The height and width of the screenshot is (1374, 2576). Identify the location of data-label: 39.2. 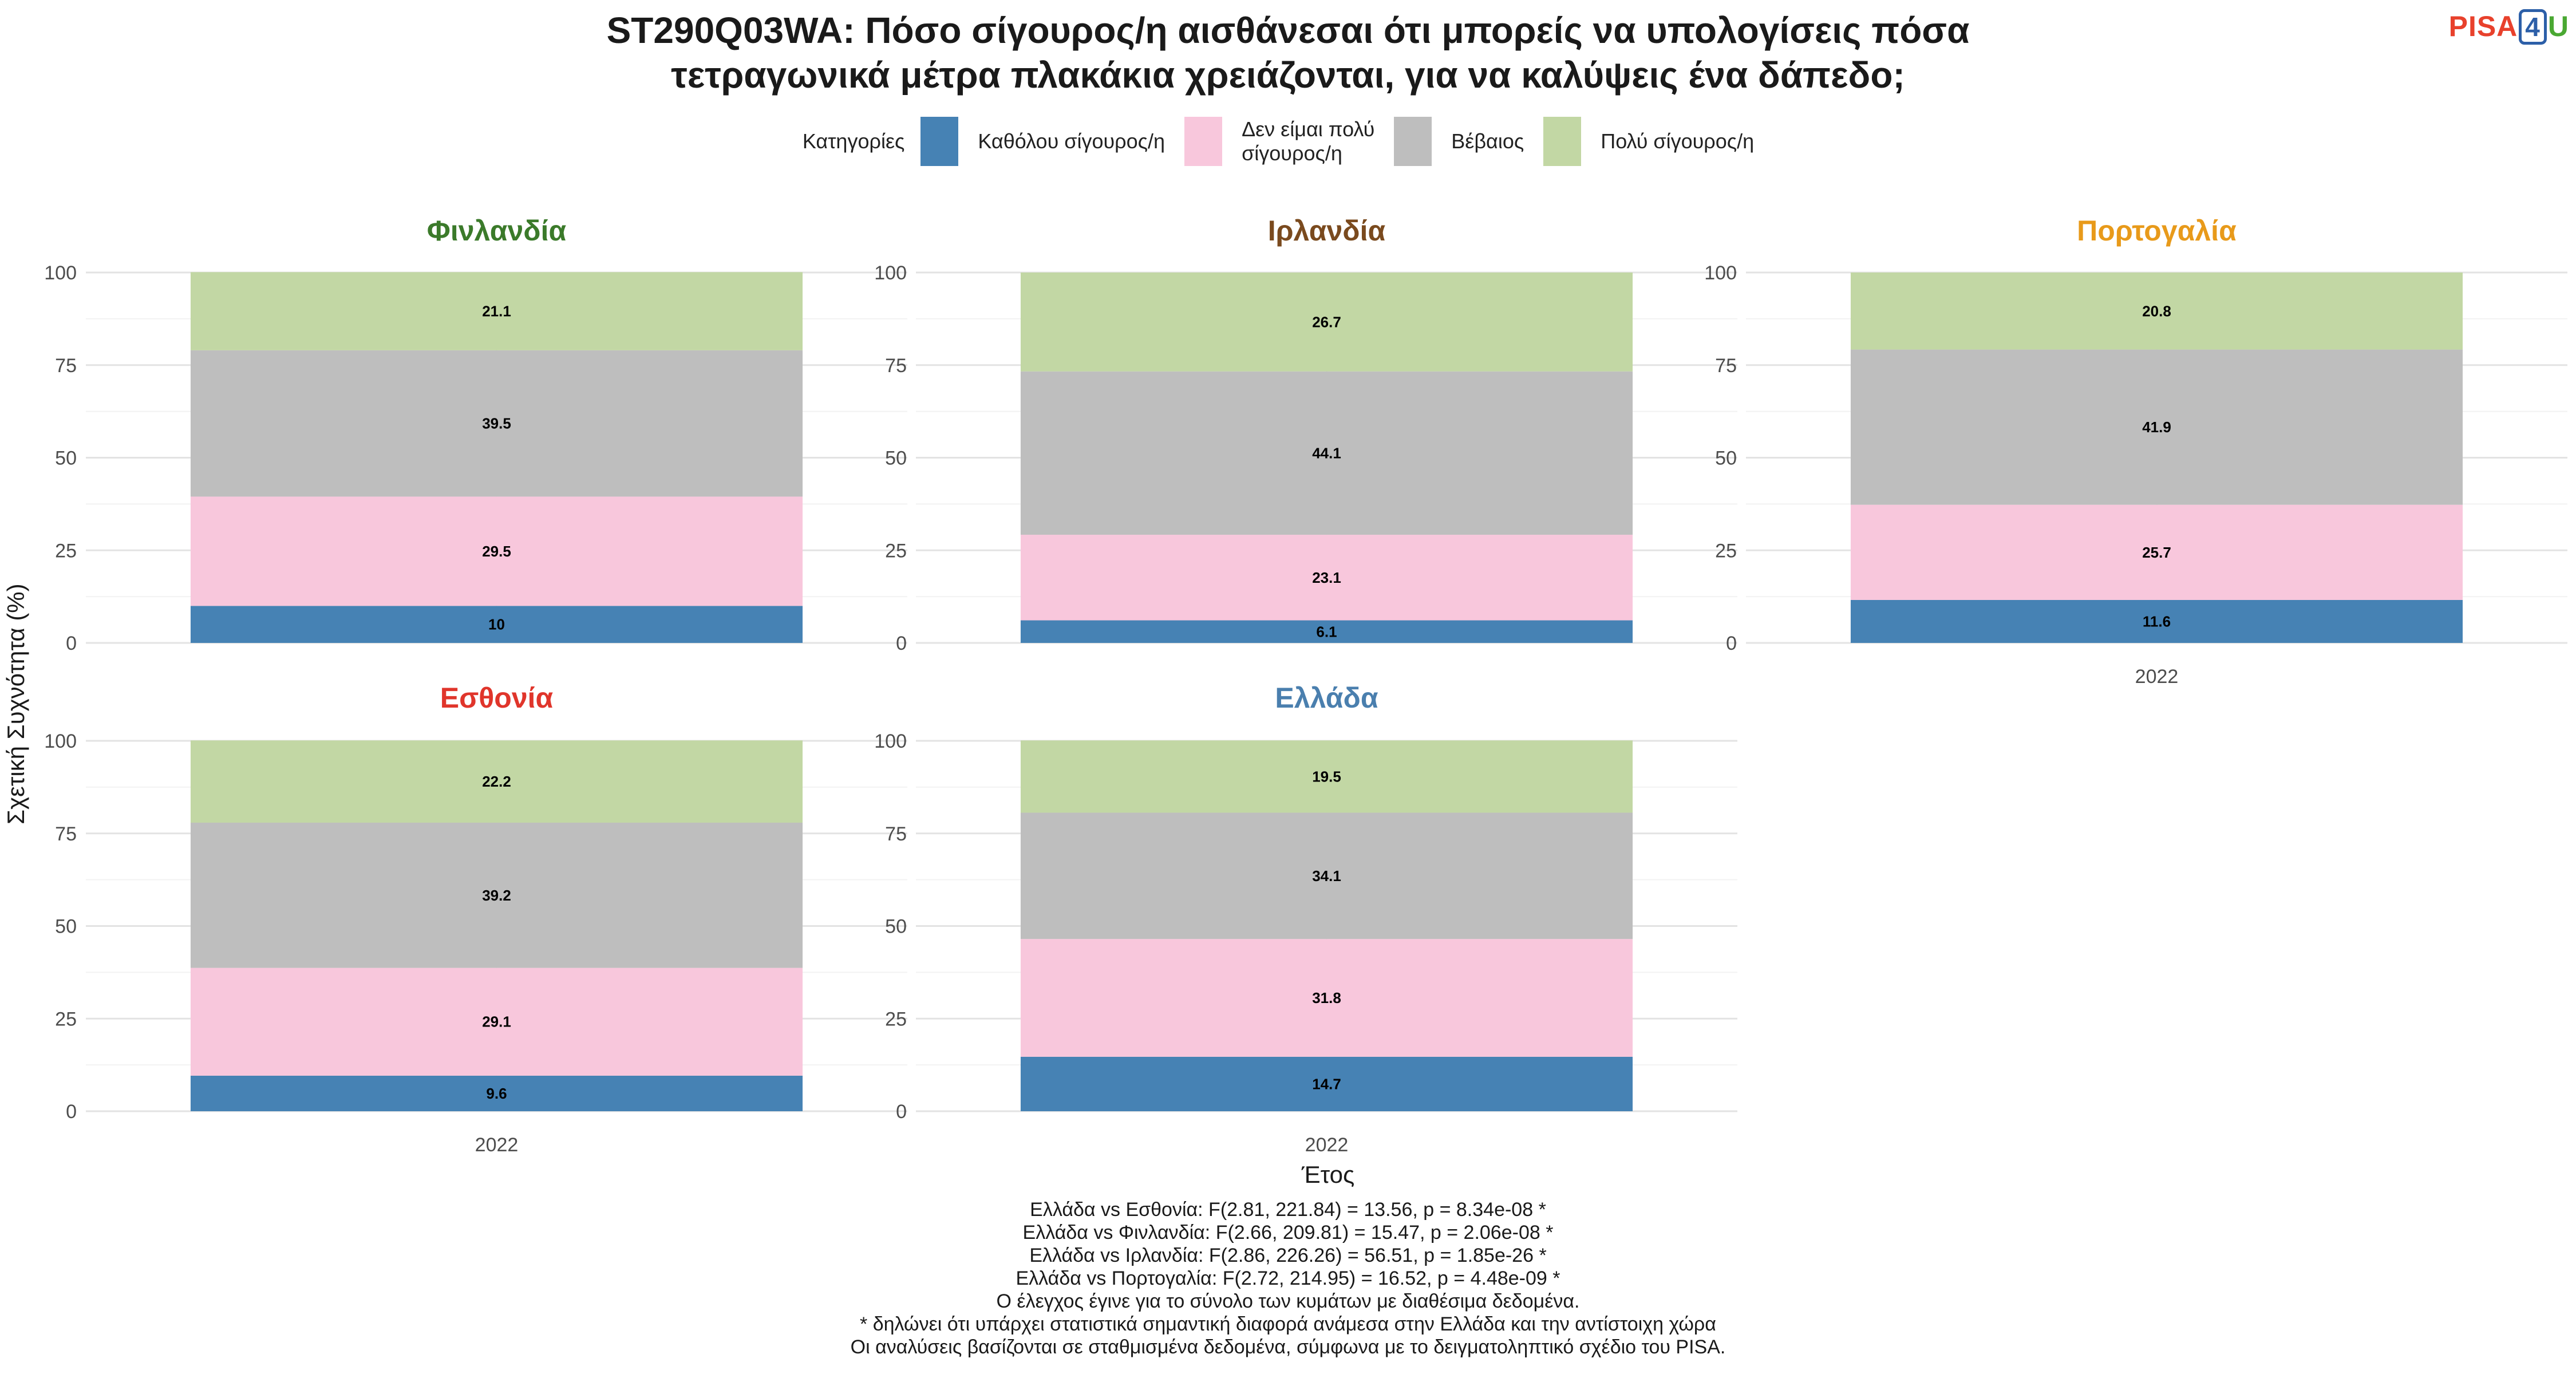
(496, 895).